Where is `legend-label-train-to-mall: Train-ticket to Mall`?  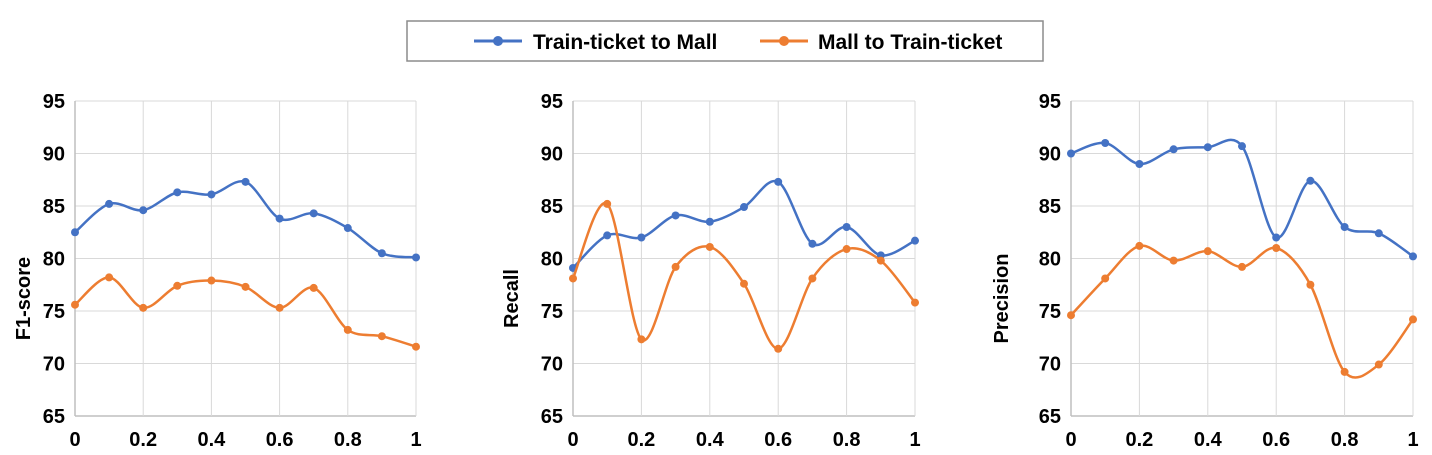 legend-label-train-to-mall: Train-ticket to Mall is located at coordinates (625, 42).